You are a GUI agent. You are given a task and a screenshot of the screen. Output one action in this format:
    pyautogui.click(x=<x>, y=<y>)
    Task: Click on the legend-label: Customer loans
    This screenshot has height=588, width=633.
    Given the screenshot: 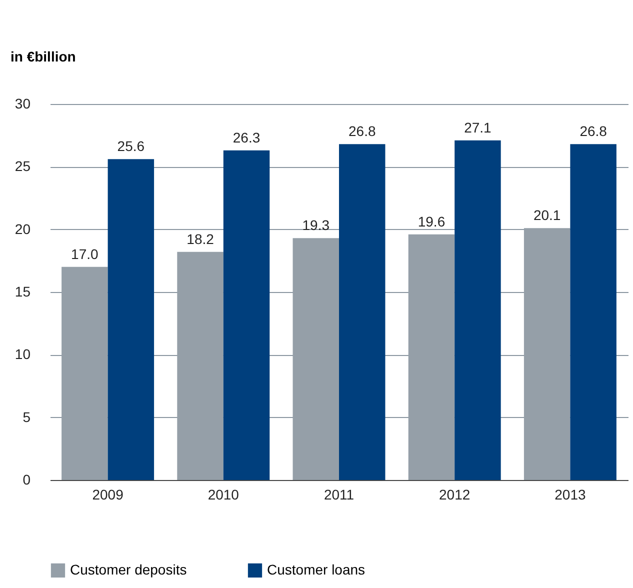 What is the action you would take?
    pyautogui.click(x=316, y=569)
    